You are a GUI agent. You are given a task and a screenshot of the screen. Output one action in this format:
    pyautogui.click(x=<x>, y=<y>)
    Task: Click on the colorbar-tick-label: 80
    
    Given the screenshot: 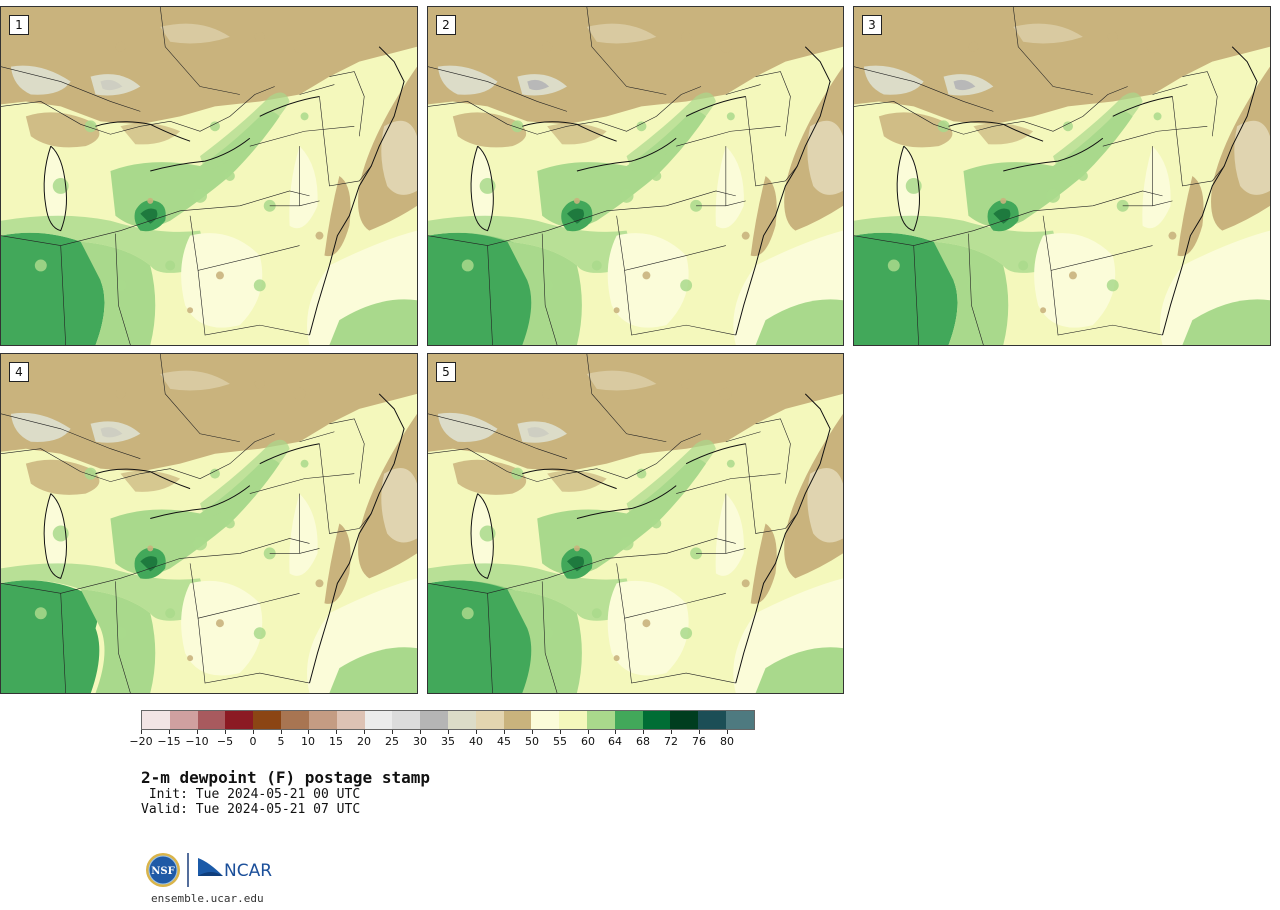 What is the action you would take?
    pyautogui.click(x=727, y=741)
    